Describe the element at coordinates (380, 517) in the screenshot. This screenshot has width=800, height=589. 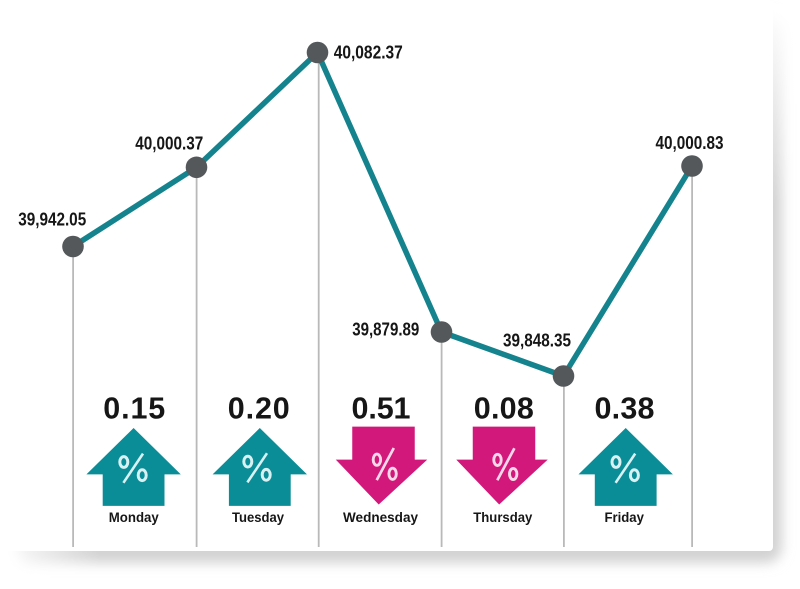
I see `svg-text: Wednesday` at that location.